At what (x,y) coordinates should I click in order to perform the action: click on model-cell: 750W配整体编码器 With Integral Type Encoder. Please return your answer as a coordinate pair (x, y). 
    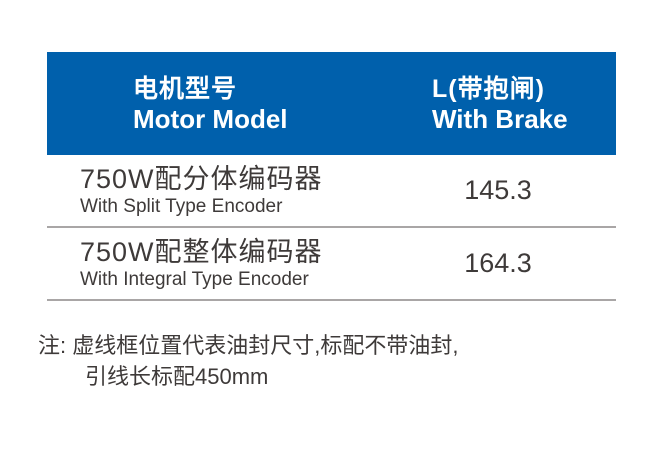
    Looking at the image, I should click on (213, 264).